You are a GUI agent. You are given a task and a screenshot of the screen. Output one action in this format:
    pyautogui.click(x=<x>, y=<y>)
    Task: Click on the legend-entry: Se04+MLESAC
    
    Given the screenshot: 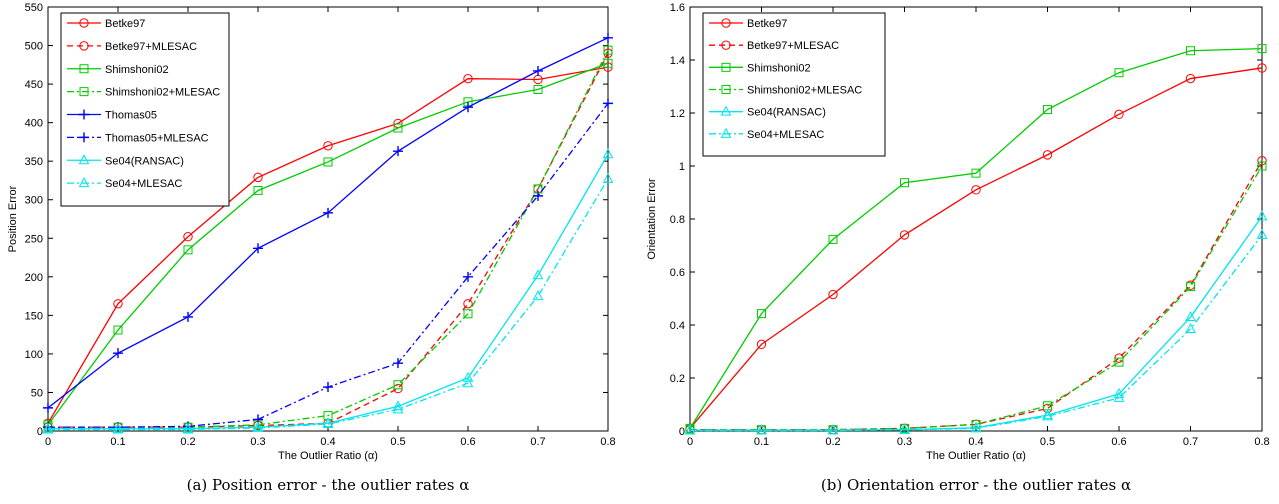 What is the action you would take?
    pyautogui.click(x=766, y=134)
    